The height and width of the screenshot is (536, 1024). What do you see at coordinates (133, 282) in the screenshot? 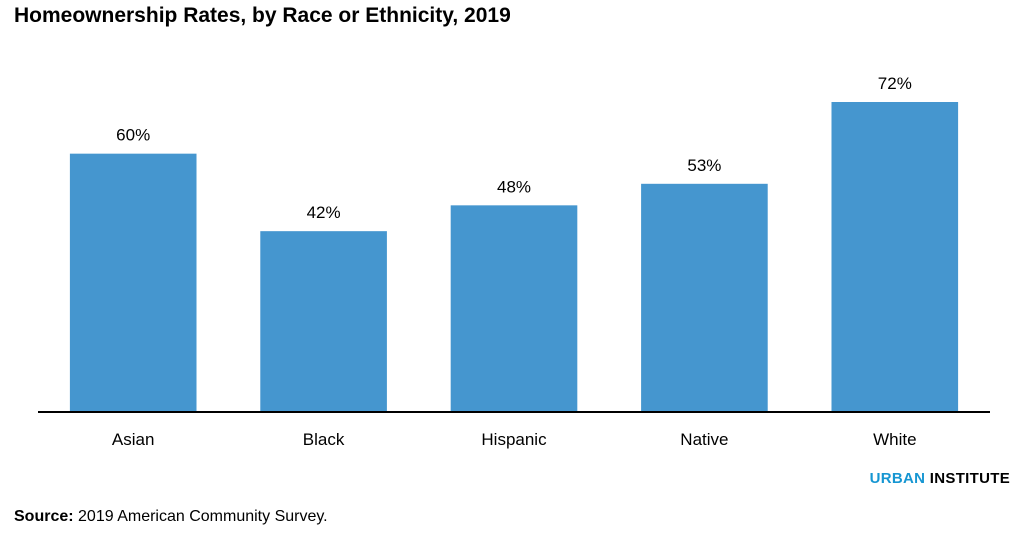
I see `bar-asian` at bounding box center [133, 282].